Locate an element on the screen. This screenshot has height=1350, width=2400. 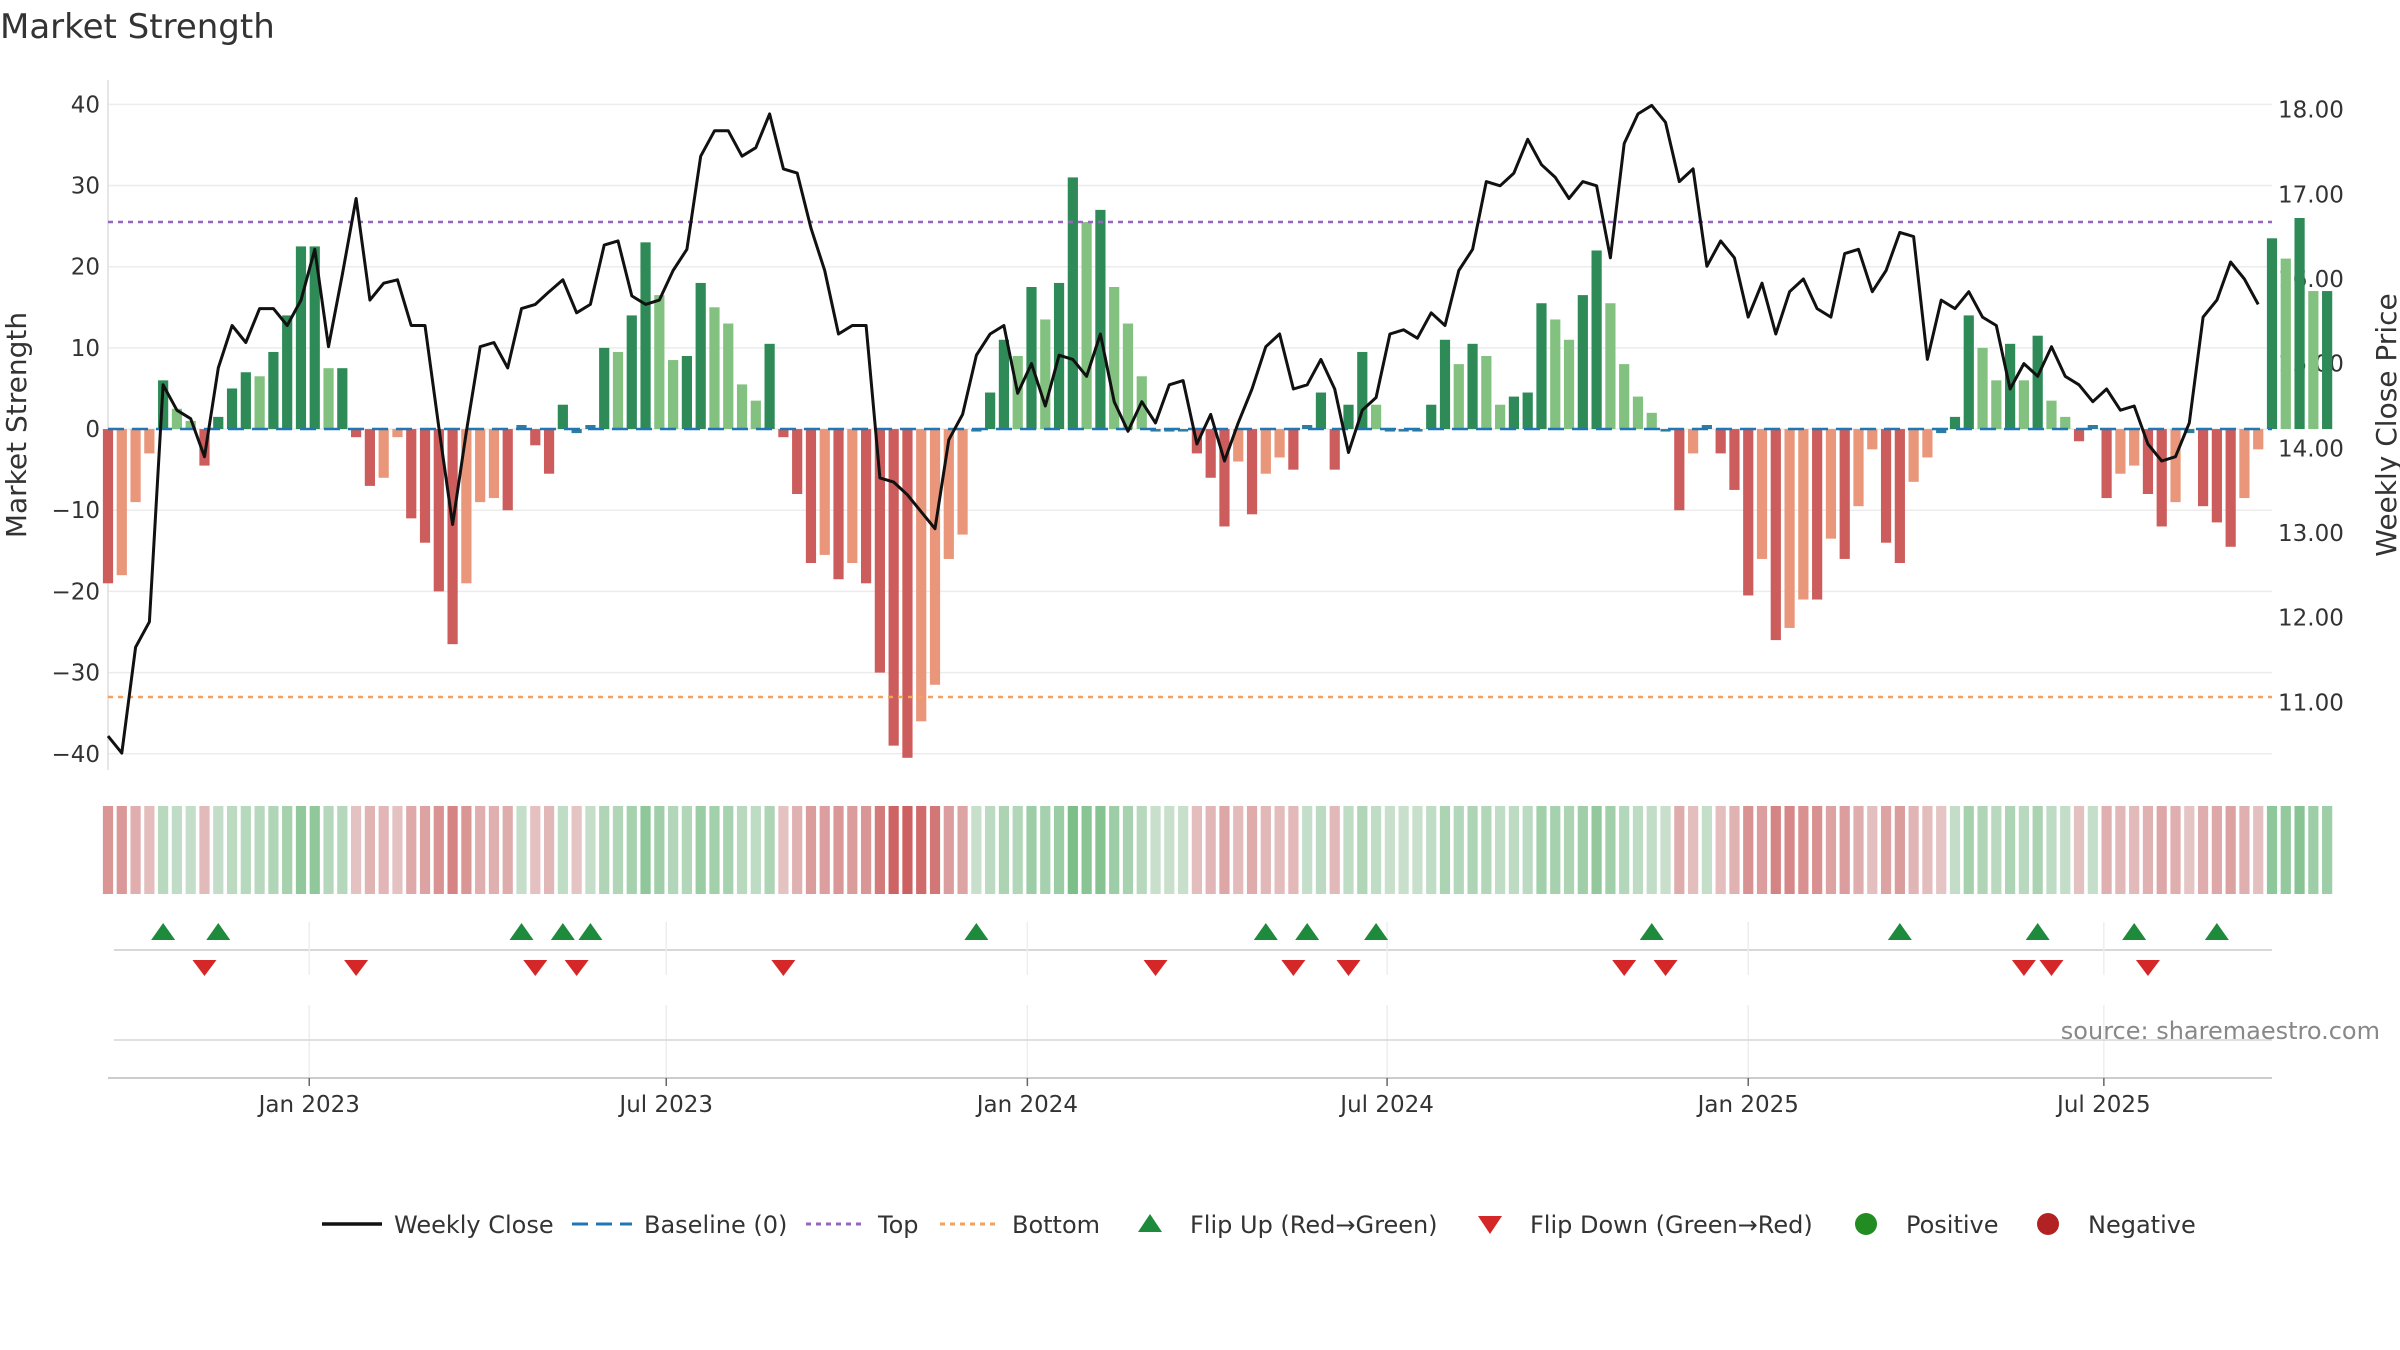
legend-label: Negative is located at coordinates (2142, 1225).